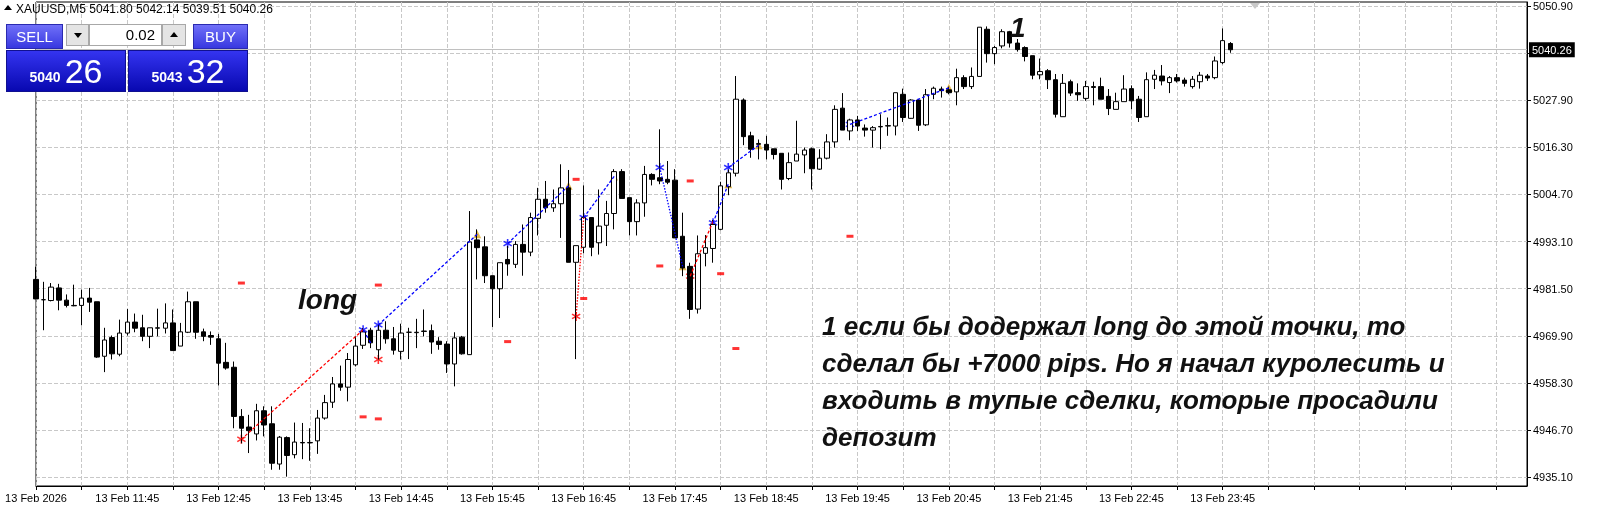 This screenshot has height=517, width=1600. Describe the element at coordinates (127, 497) in the screenshot. I see `x-tick-label: 13 Feb 11:45` at that location.